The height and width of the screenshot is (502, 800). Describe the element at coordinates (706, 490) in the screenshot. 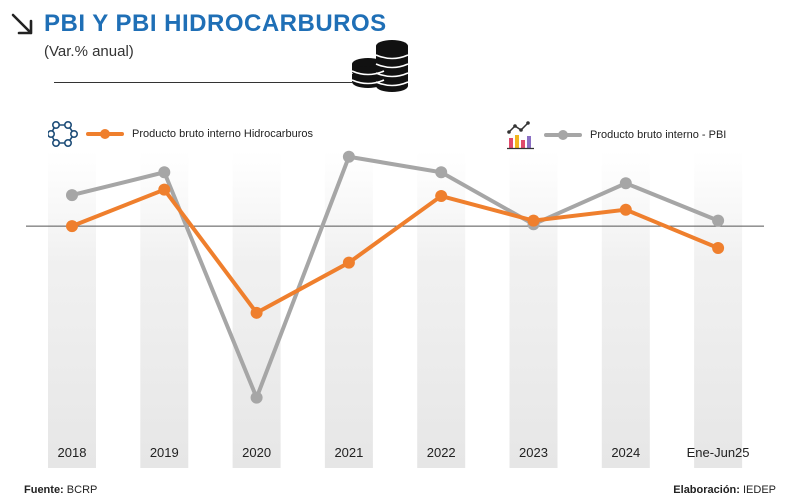

I see `credit-label: Elaboración:` at that location.